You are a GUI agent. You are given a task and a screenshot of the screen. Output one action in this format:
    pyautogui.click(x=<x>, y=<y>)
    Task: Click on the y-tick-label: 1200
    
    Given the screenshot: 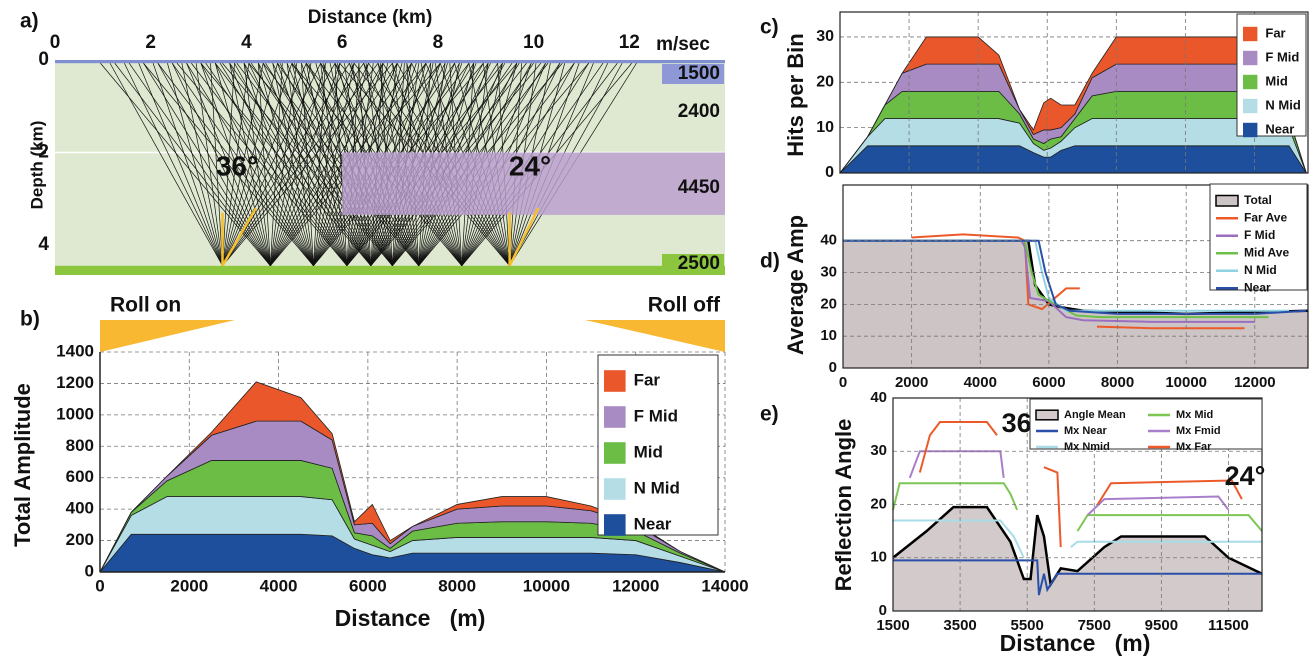 What is the action you would take?
    pyautogui.click(x=75, y=382)
    